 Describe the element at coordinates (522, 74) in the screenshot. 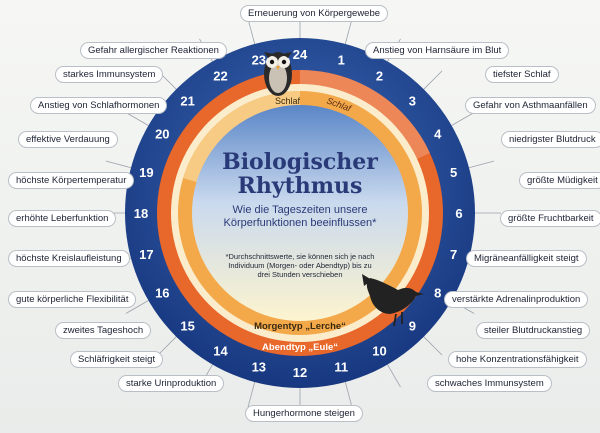

I see `label-right-2: tiefster Schlaf` at that location.